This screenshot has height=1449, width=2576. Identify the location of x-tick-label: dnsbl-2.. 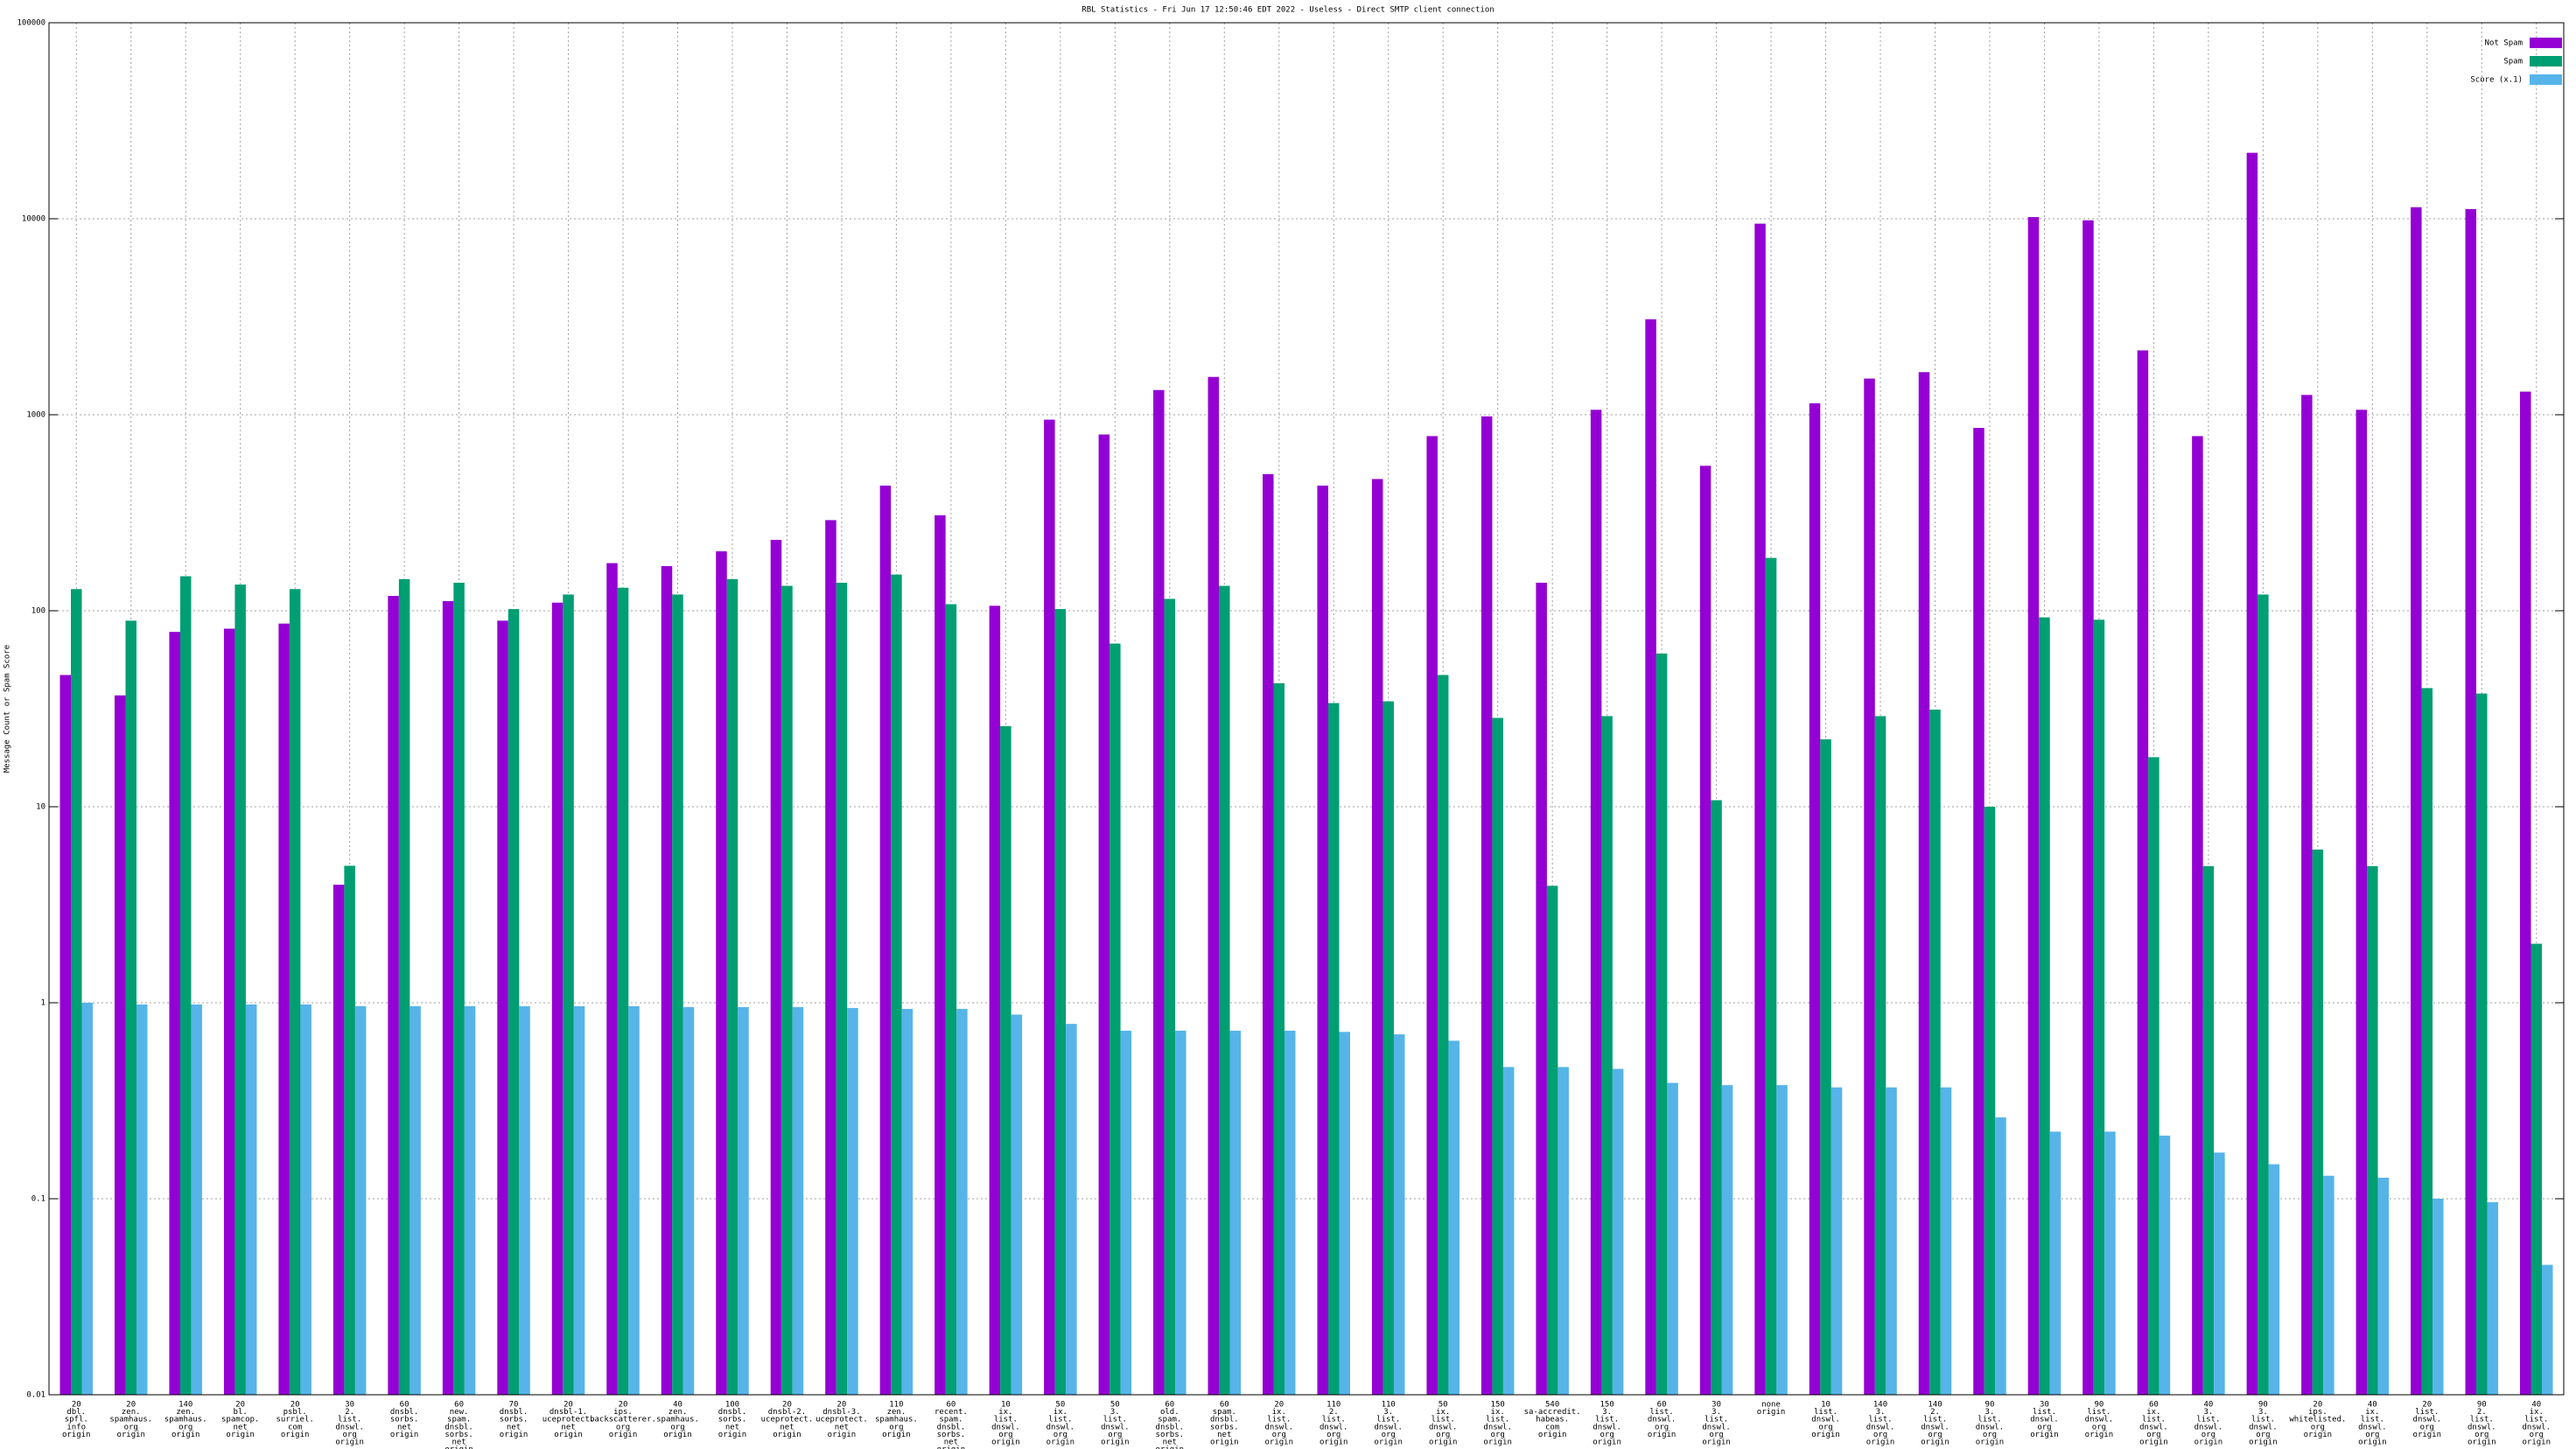
(787, 1412).